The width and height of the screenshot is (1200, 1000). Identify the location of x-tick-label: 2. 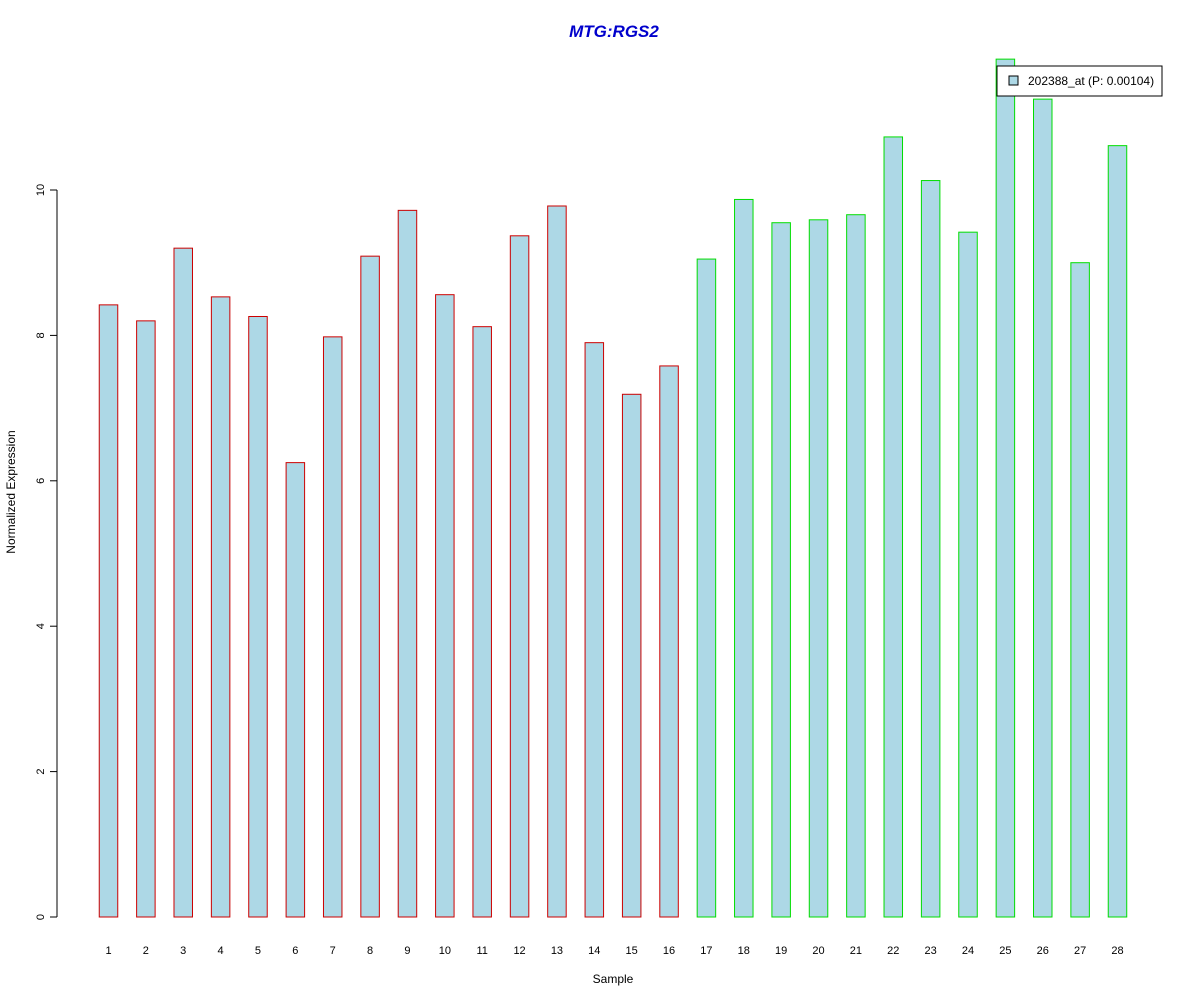
(146, 951).